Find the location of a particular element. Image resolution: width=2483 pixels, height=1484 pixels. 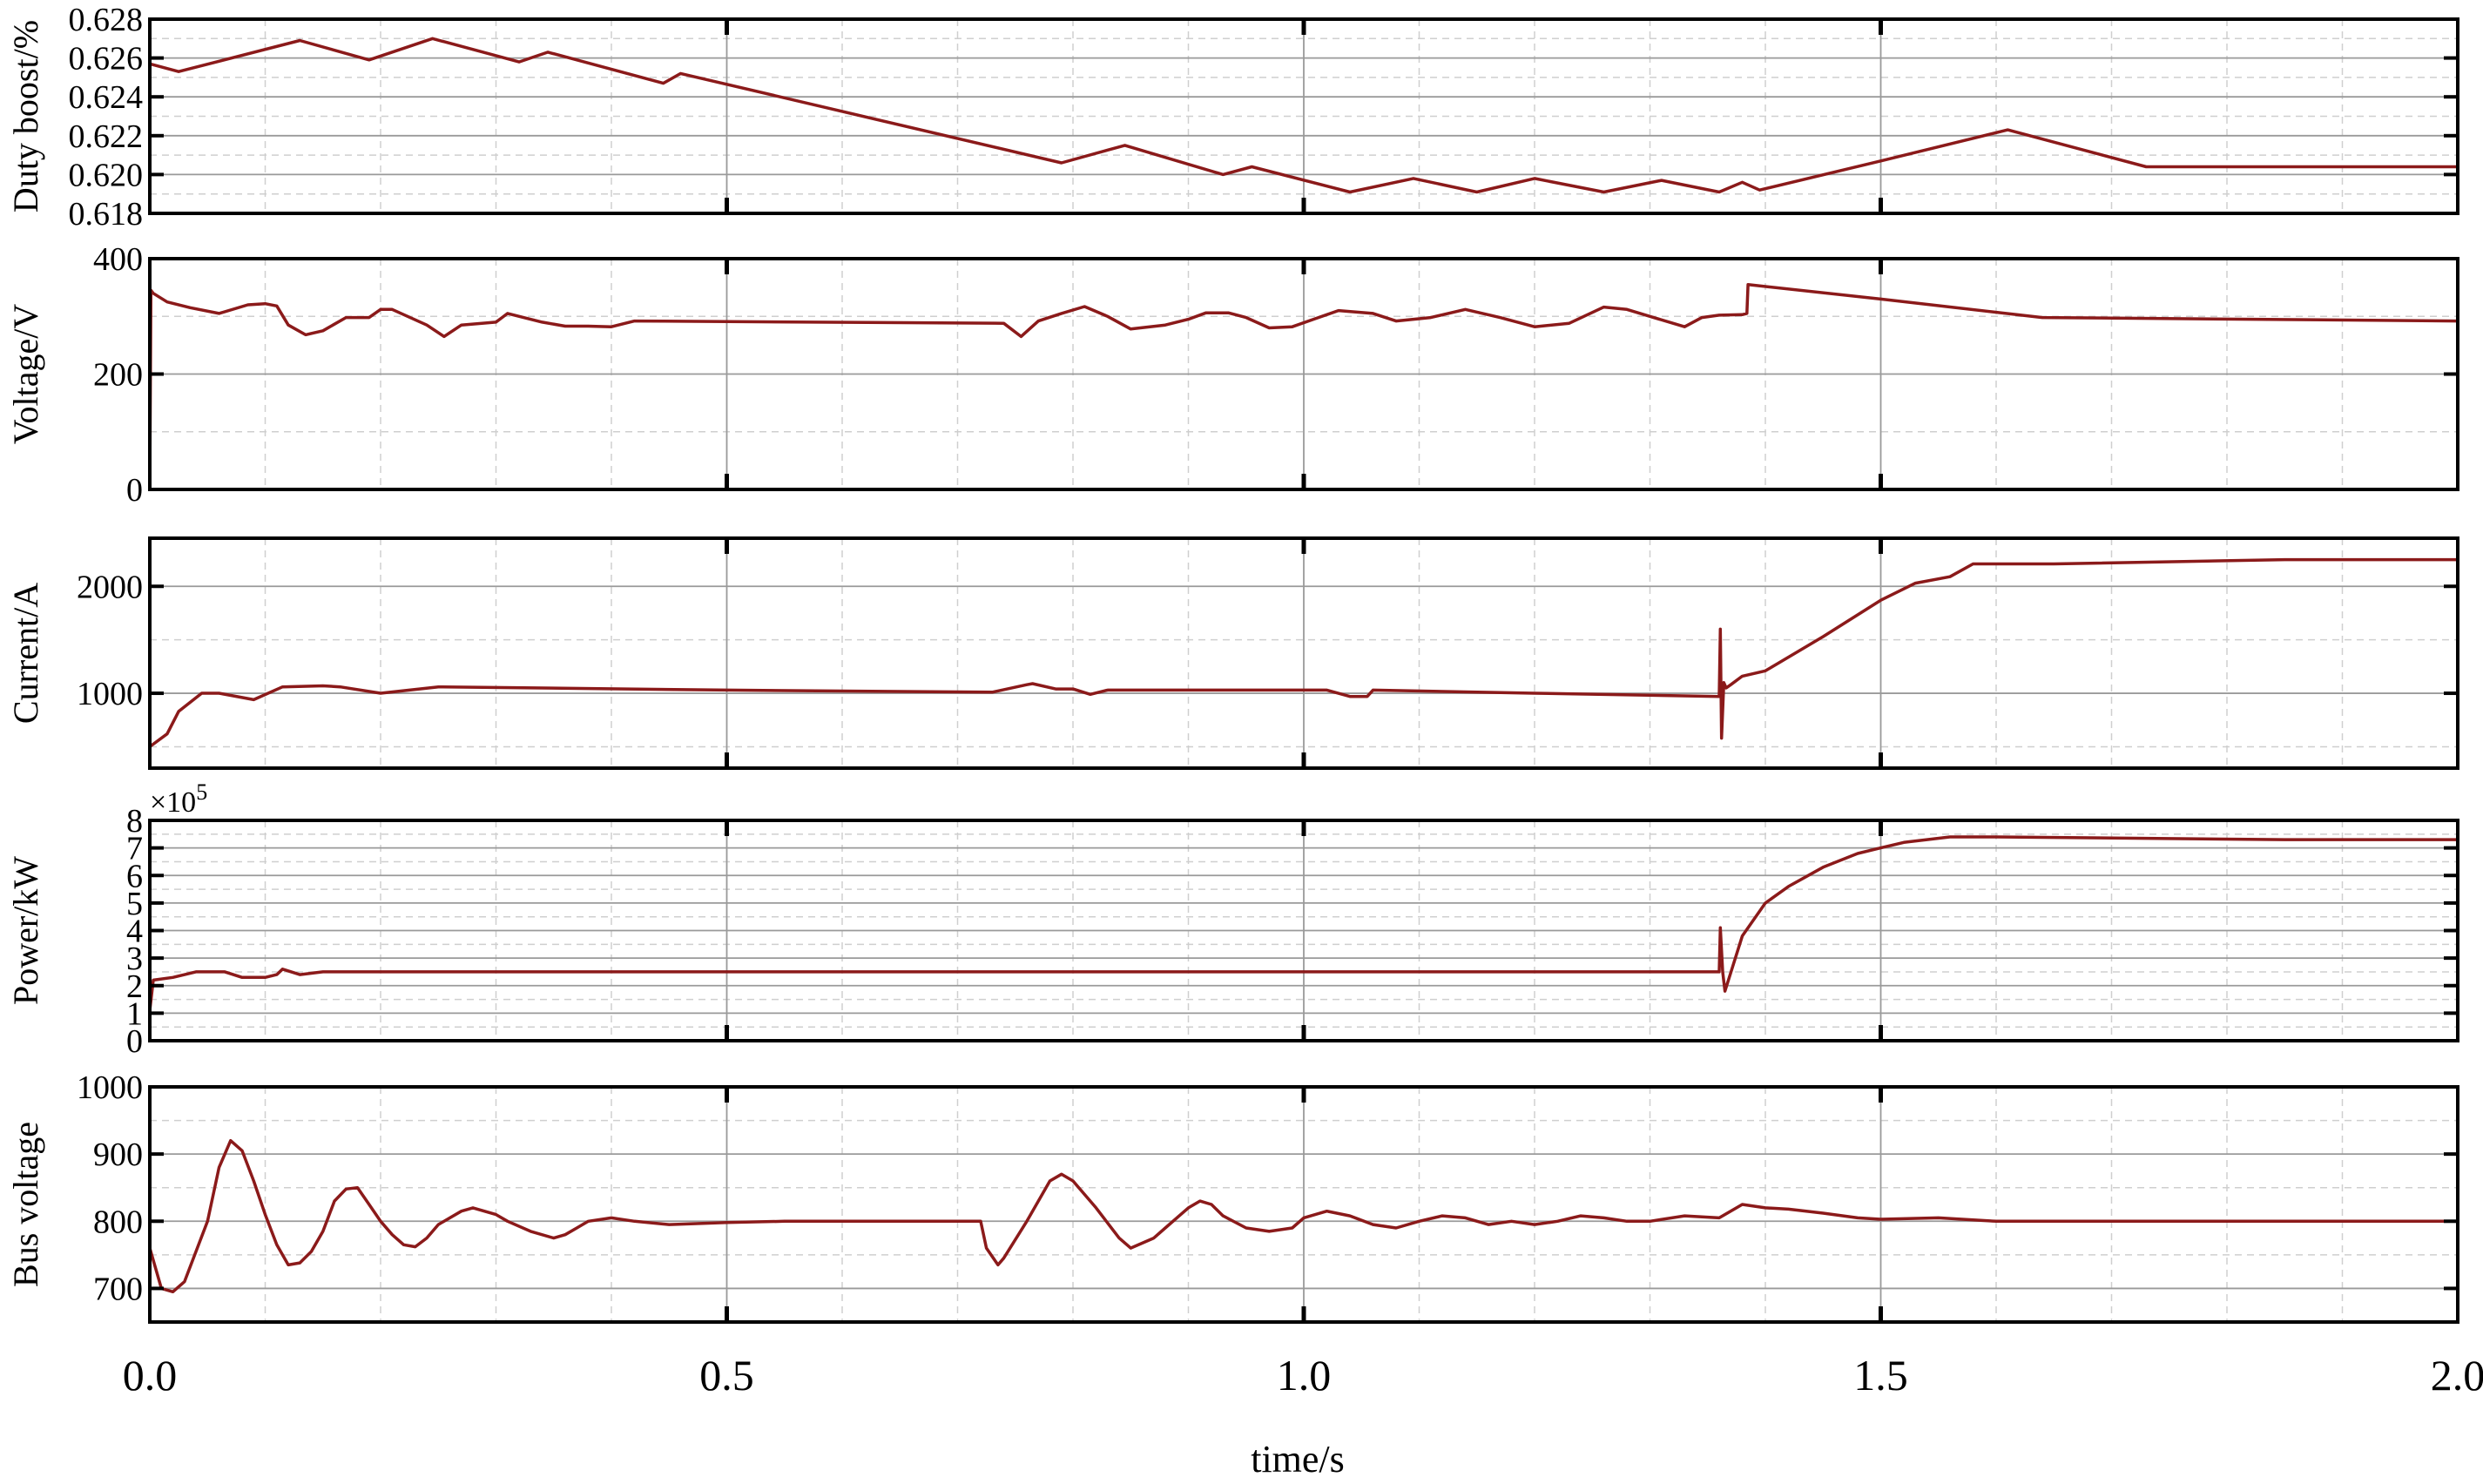

y-tick-label: 800 is located at coordinates (118, 1222).